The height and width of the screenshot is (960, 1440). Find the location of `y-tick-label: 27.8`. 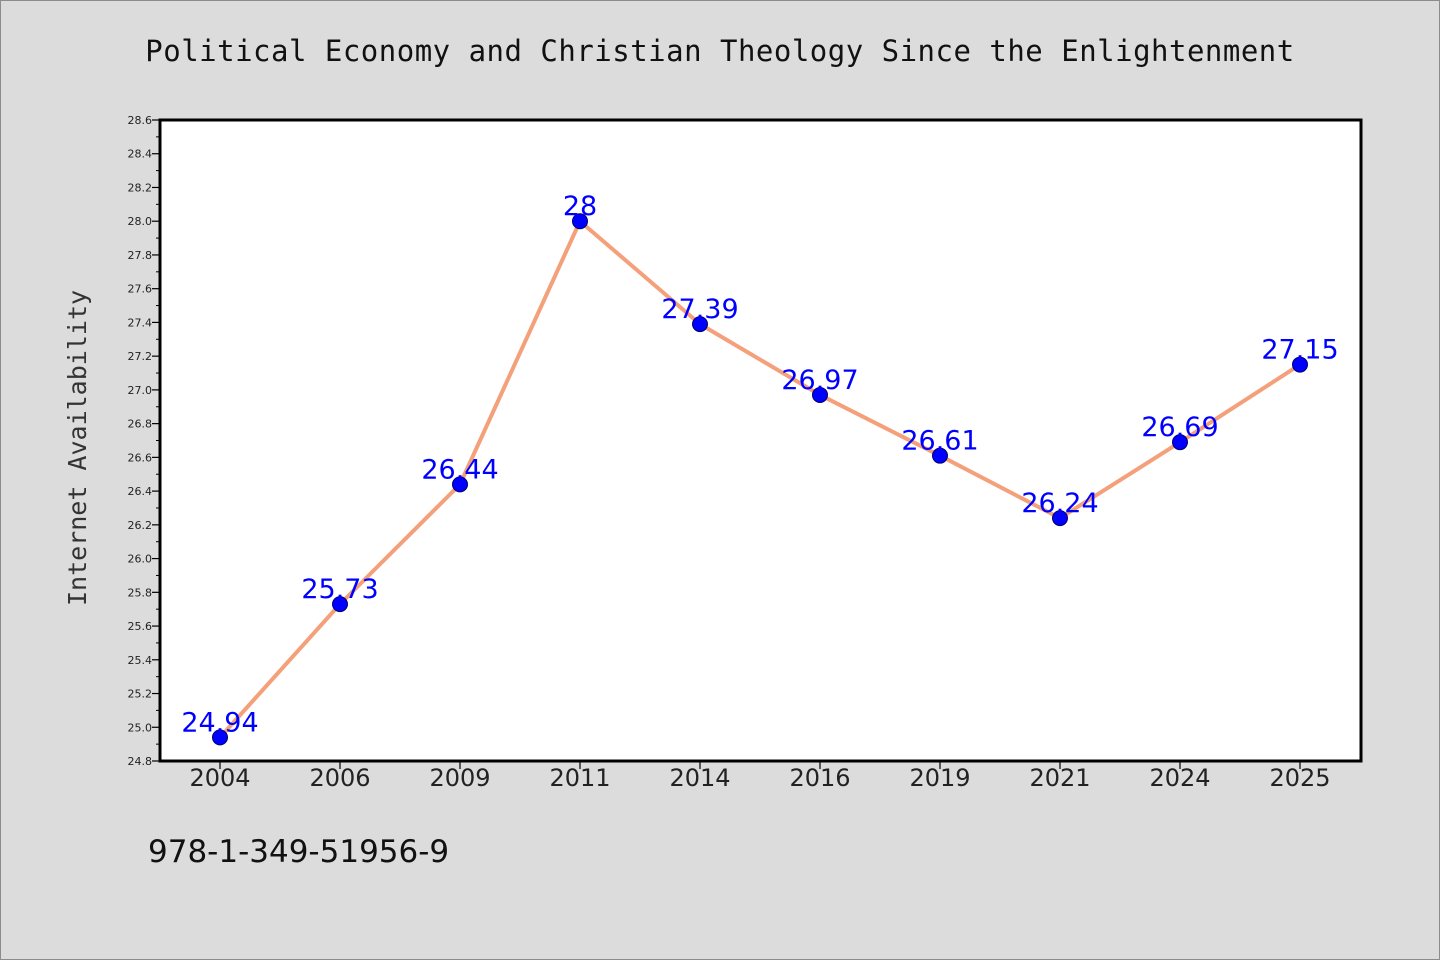

y-tick-label: 27.8 is located at coordinates (140, 255).